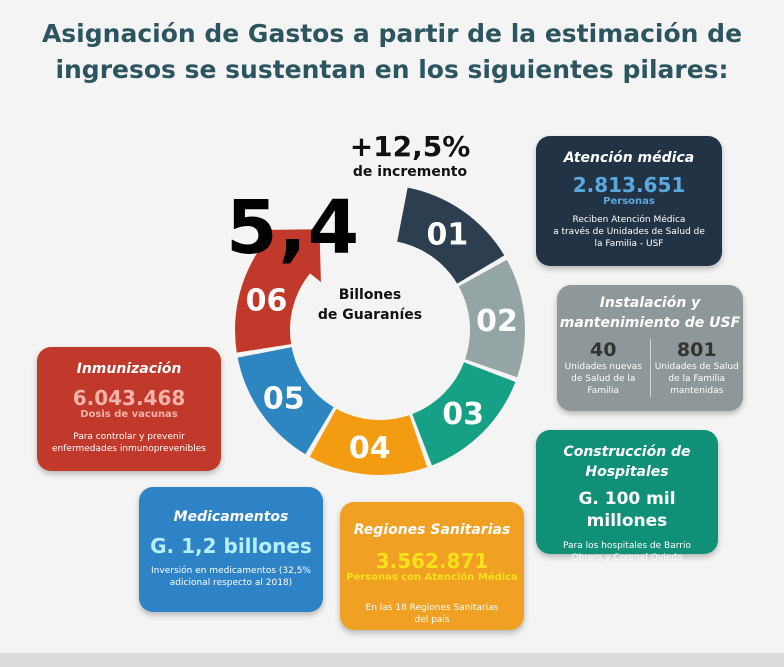 This screenshot has height=667, width=784. What do you see at coordinates (370, 448) in the screenshot?
I see `ring-segment-label: 04` at bounding box center [370, 448].